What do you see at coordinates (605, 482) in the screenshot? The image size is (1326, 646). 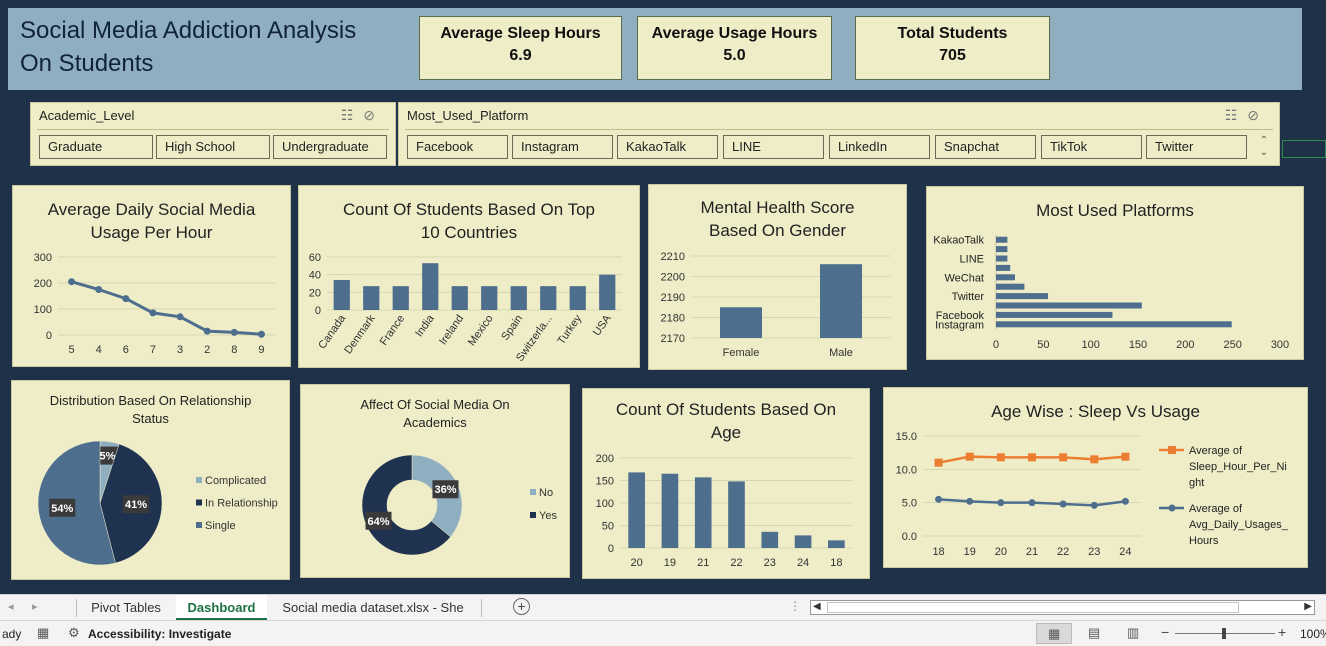 I see `y-tick-label: 150` at bounding box center [605, 482].